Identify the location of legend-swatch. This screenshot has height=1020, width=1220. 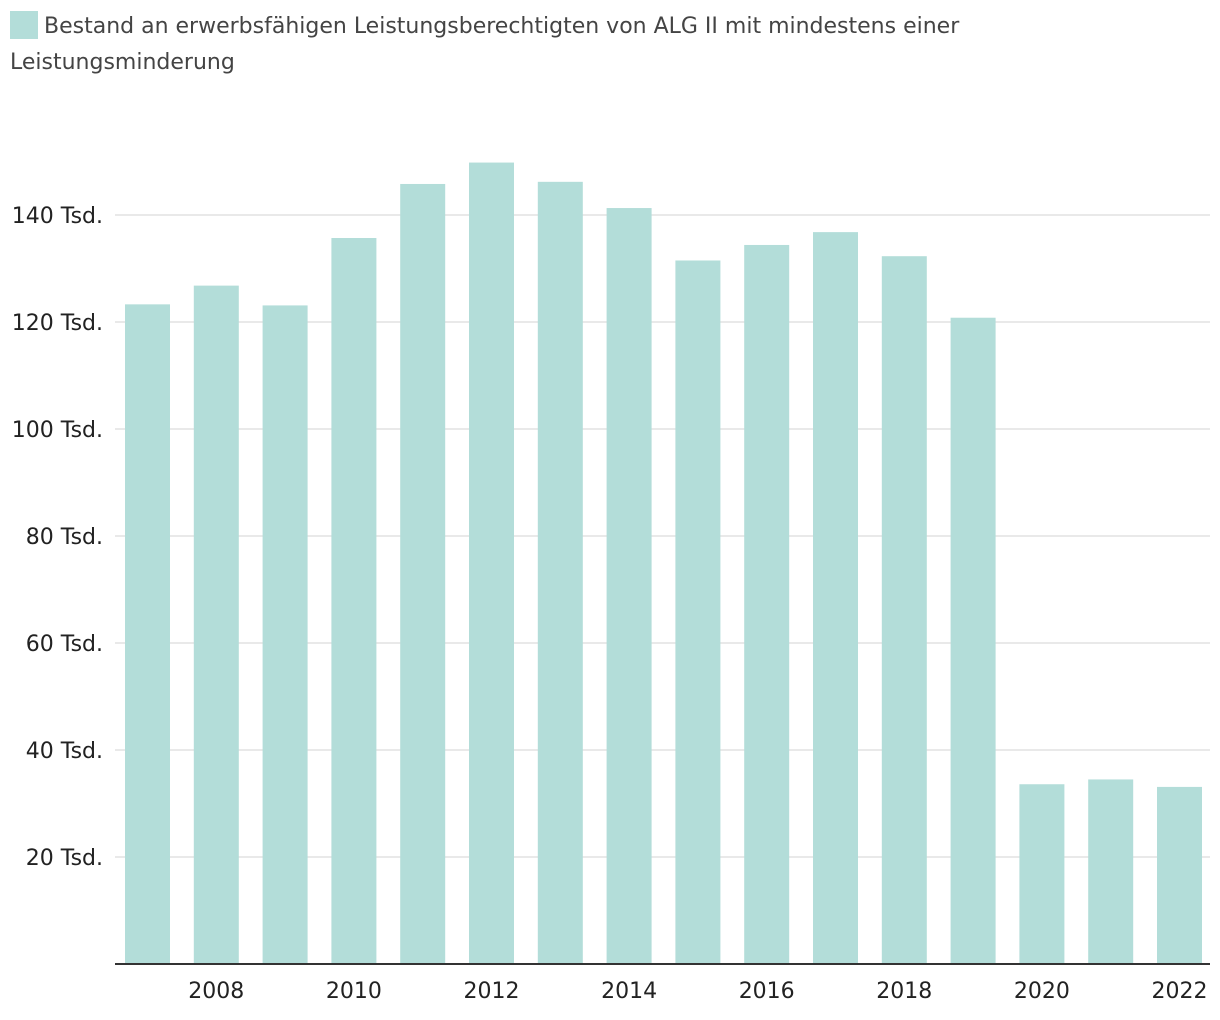
(24, 25).